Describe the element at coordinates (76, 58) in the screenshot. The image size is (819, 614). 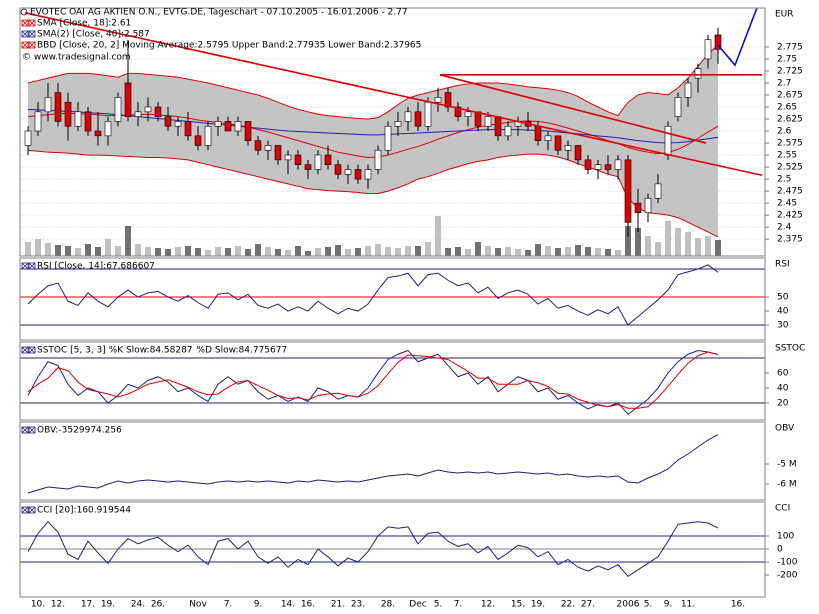
I see `credit: © www.tradesignal.com` at that location.